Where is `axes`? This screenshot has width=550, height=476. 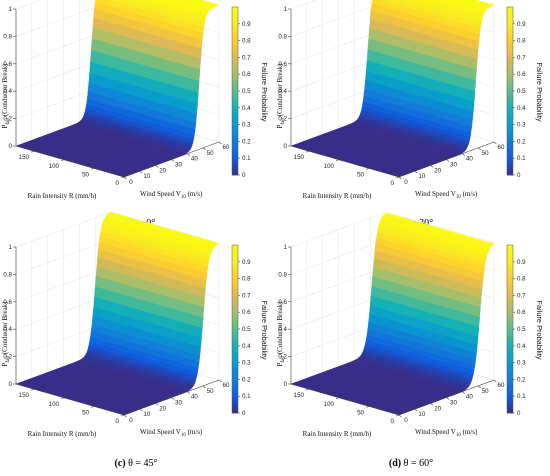 axes is located at coordinates (117, 332).